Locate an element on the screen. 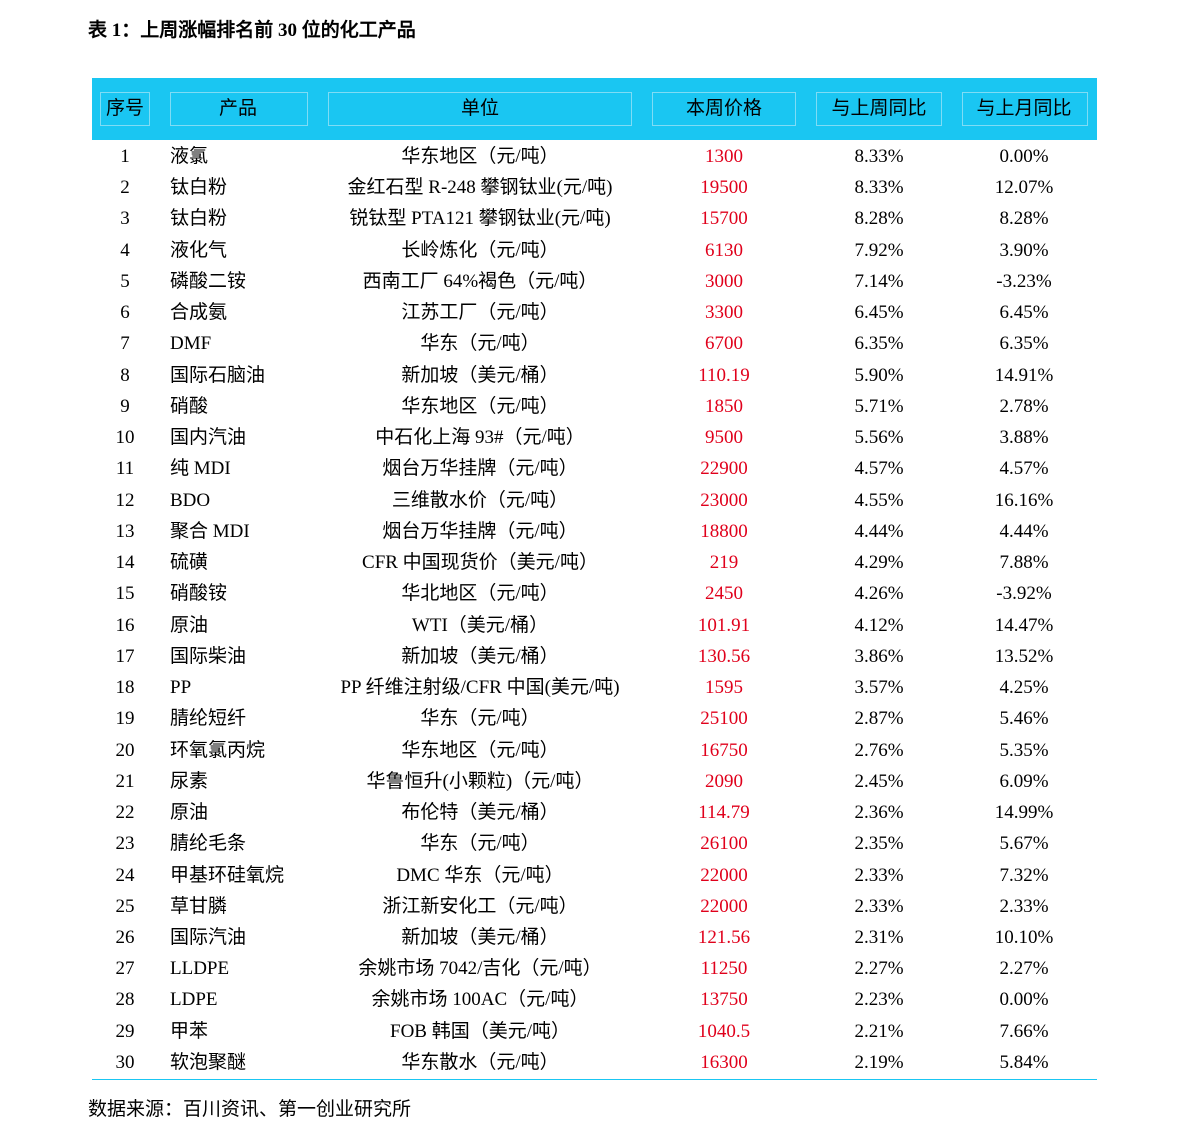  month-change: 3.88% is located at coordinates (1024, 438).